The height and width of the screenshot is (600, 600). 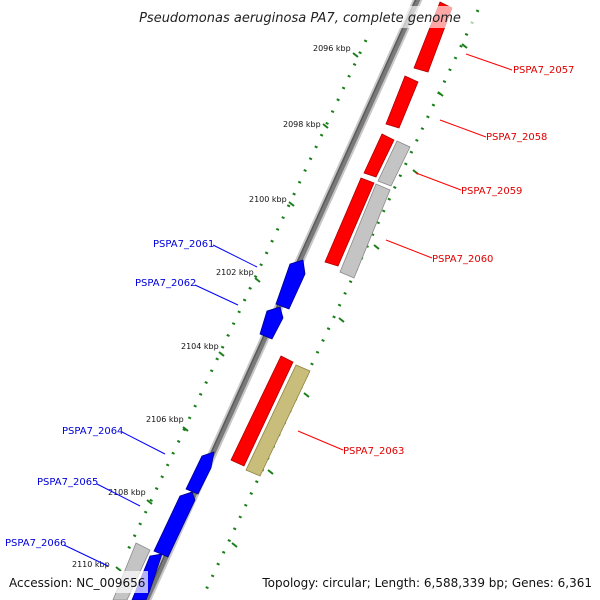 What do you see at coordinates (165, 283) in the screenshot?
I see `gene-label: PSPA7_2062` at bounding box center [165, 283].